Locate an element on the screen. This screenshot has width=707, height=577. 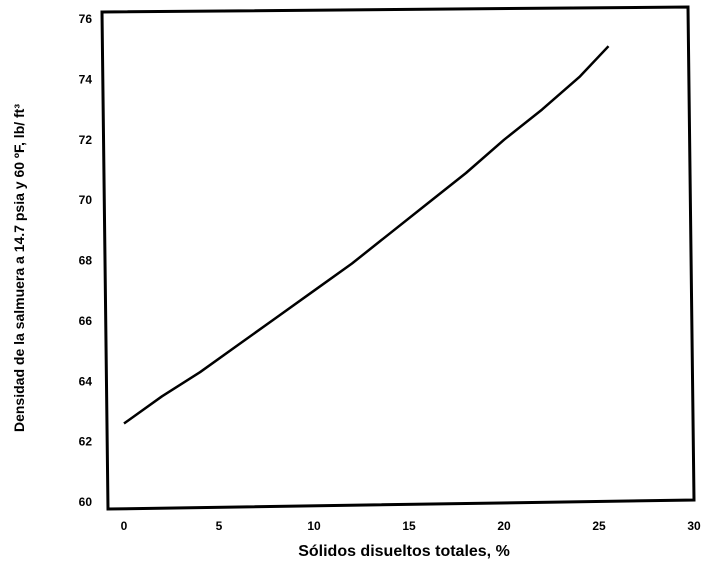
x-tick-label: 15 is located at coordinates (409, 526).